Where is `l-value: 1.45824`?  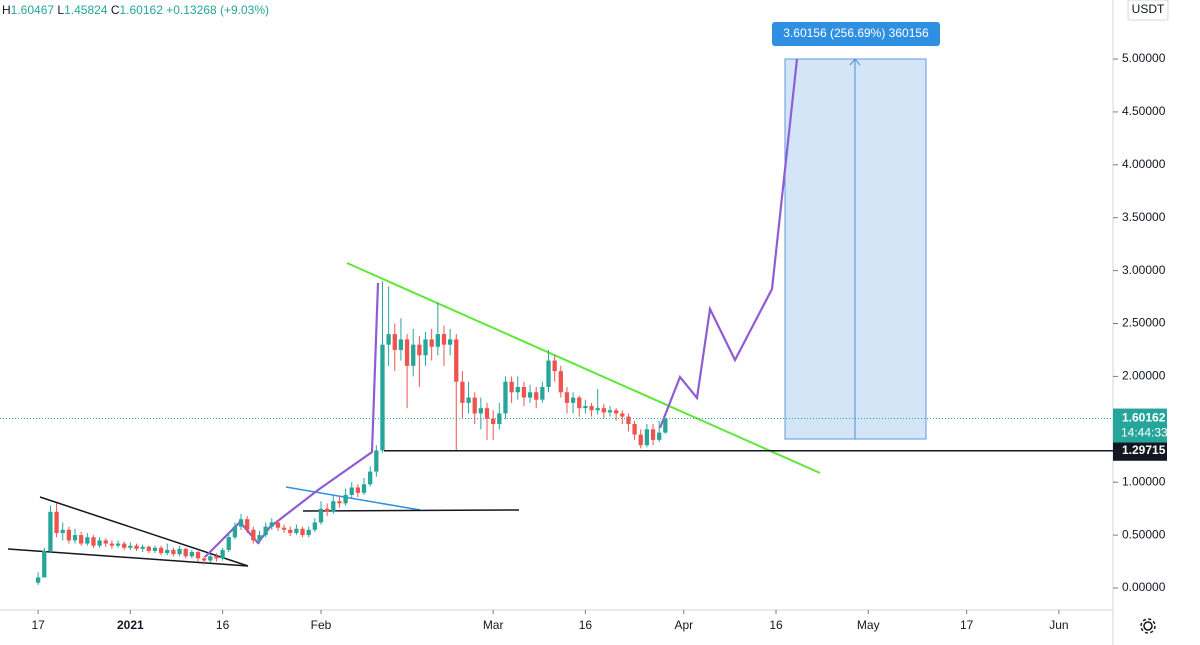 l-value: 1.45824 is located at coordinates (86, 10).